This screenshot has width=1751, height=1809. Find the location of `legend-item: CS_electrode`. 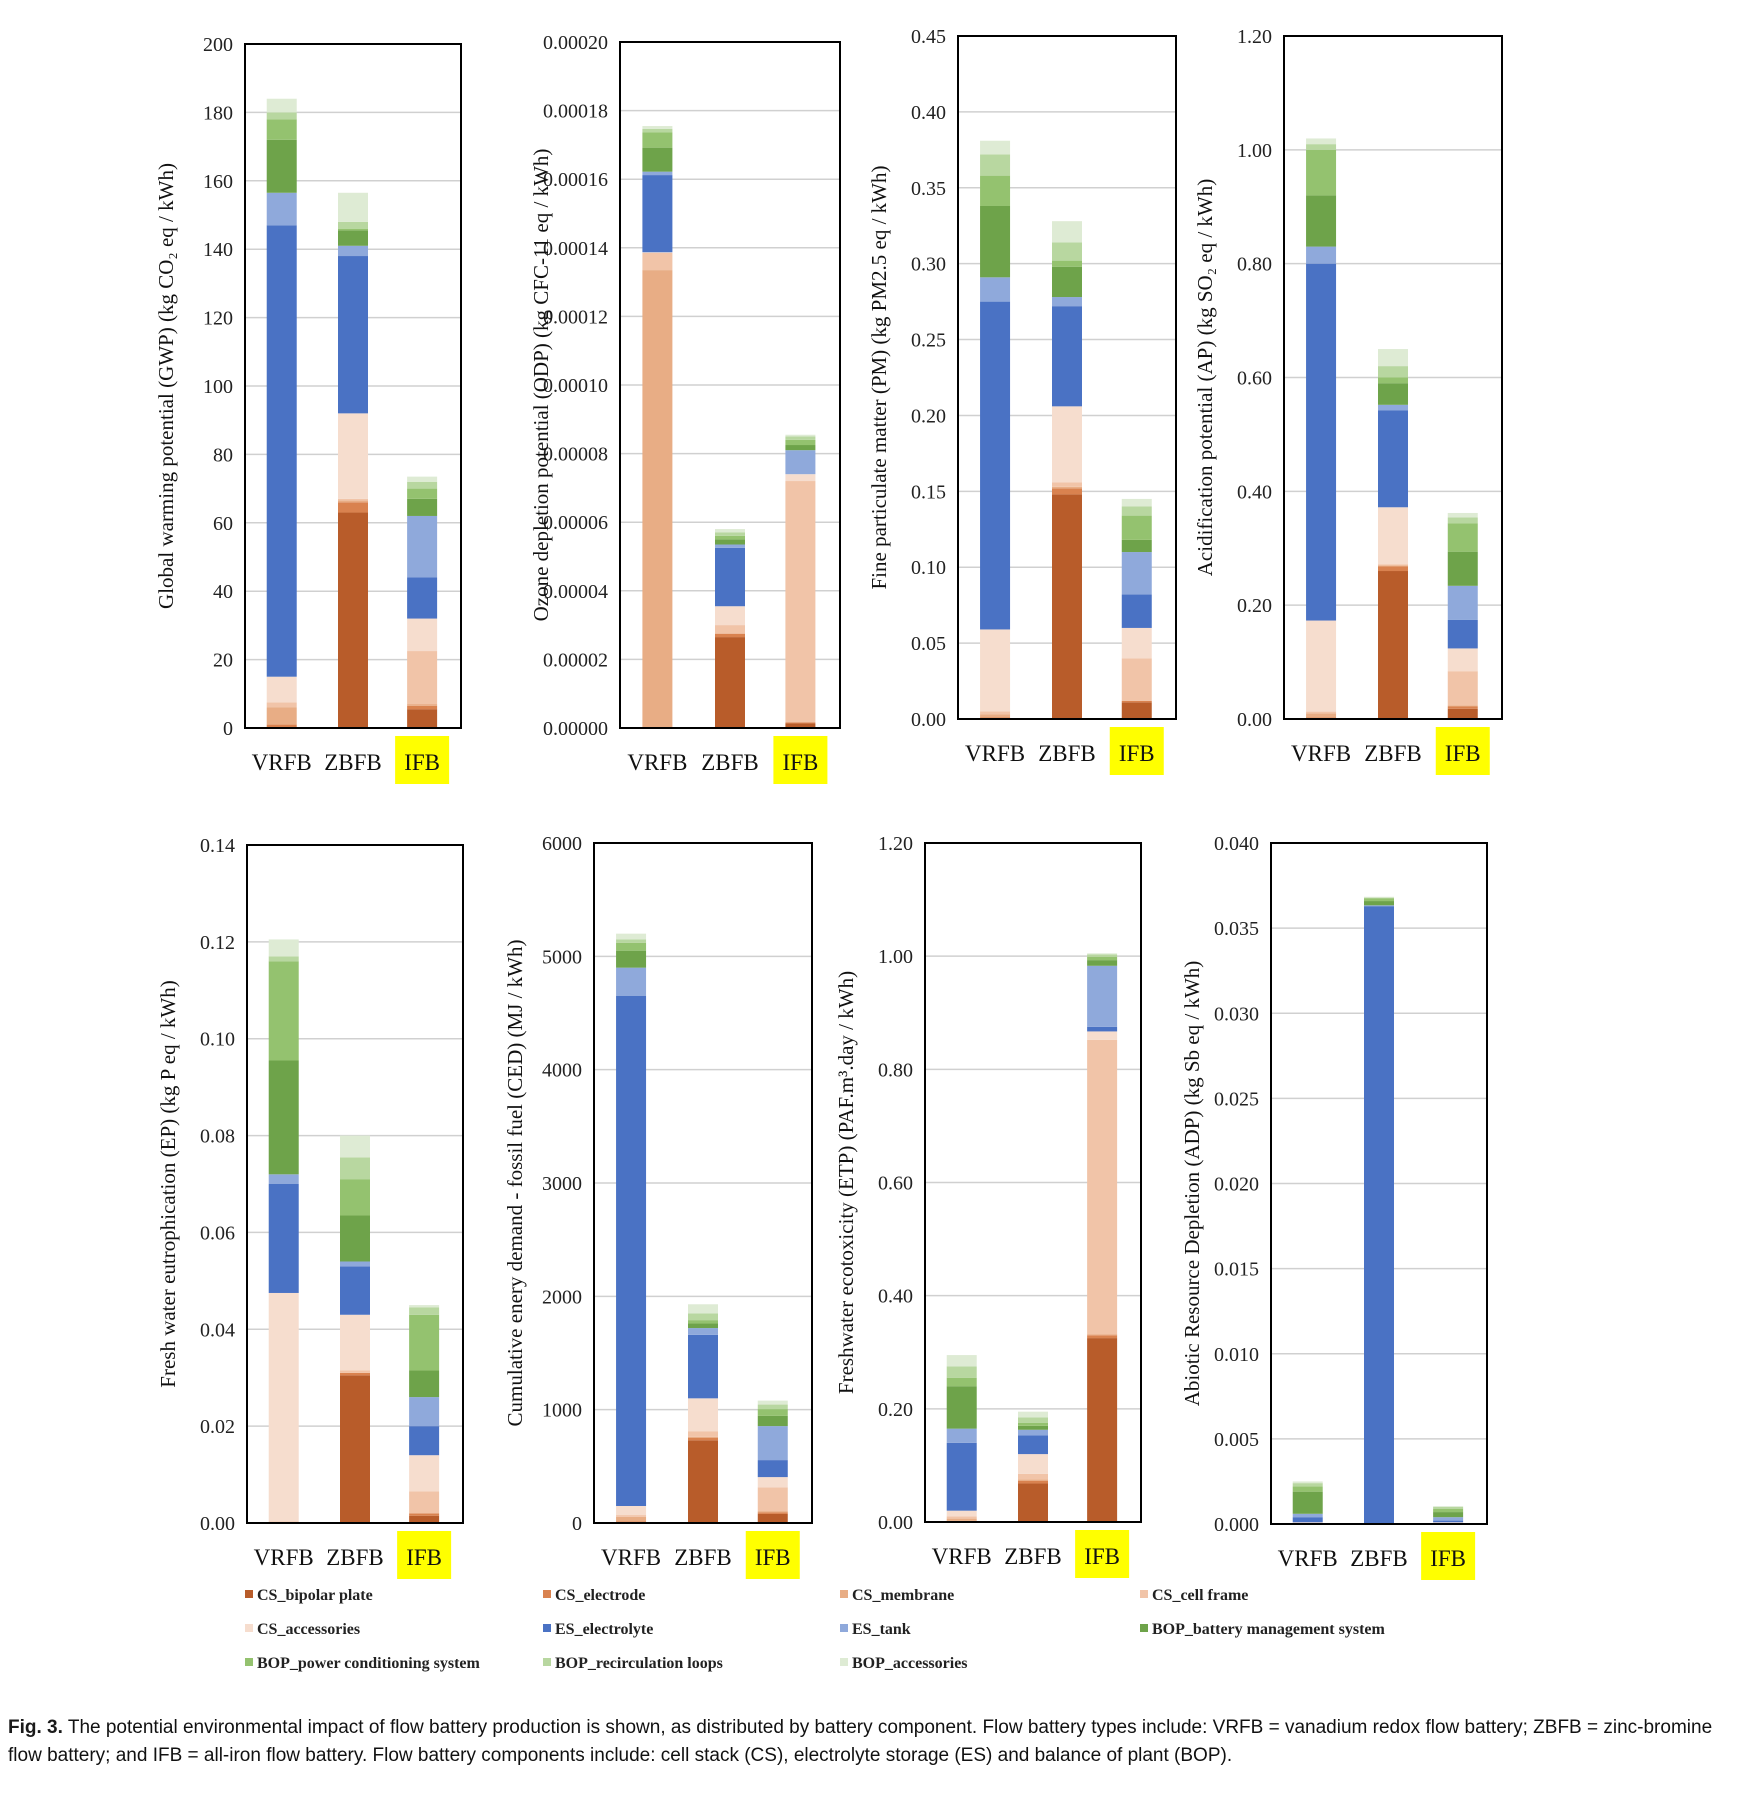

legend-item: CS_electrode is located at coordinates (594, 1595).